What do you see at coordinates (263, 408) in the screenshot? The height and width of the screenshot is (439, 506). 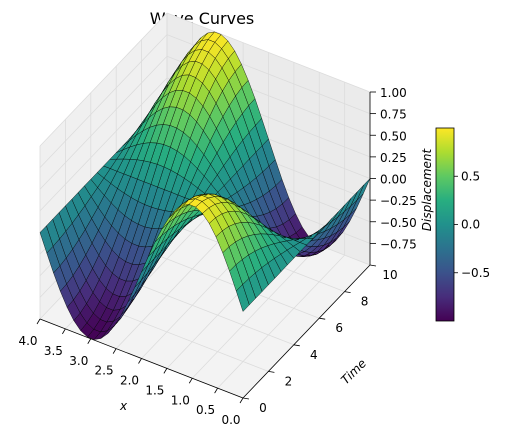 I see `y-tick-label: 0` at bounding box center [263, 408].